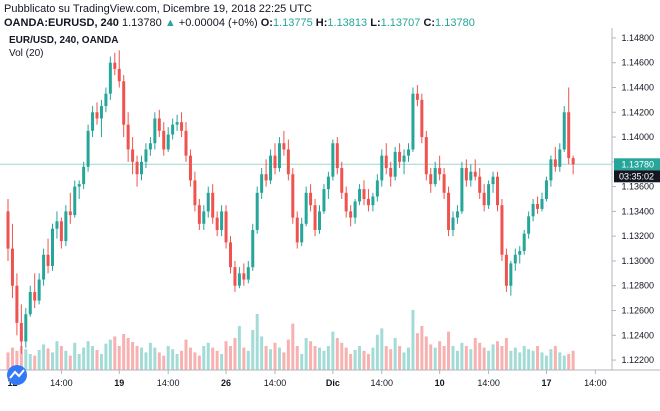 The image size is (660, 411). Describe the element at coordinates (637, 38) in the screenshot. I see `y-tick-label: 1.14800` at that location.